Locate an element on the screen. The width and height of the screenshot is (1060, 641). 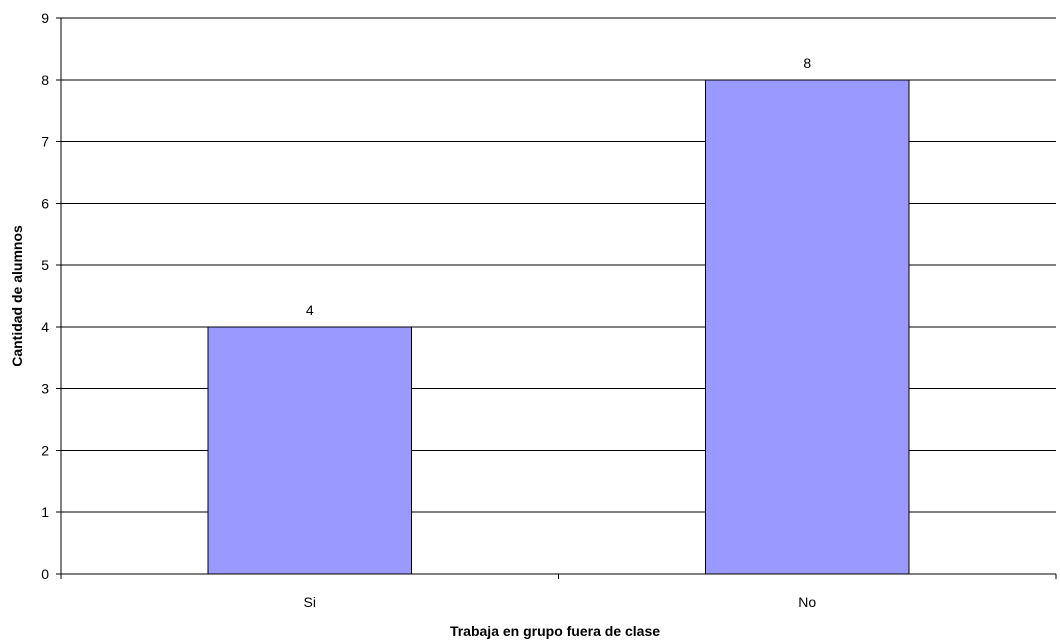
y-tick-label: 3 is located at coordinates (45, 389).